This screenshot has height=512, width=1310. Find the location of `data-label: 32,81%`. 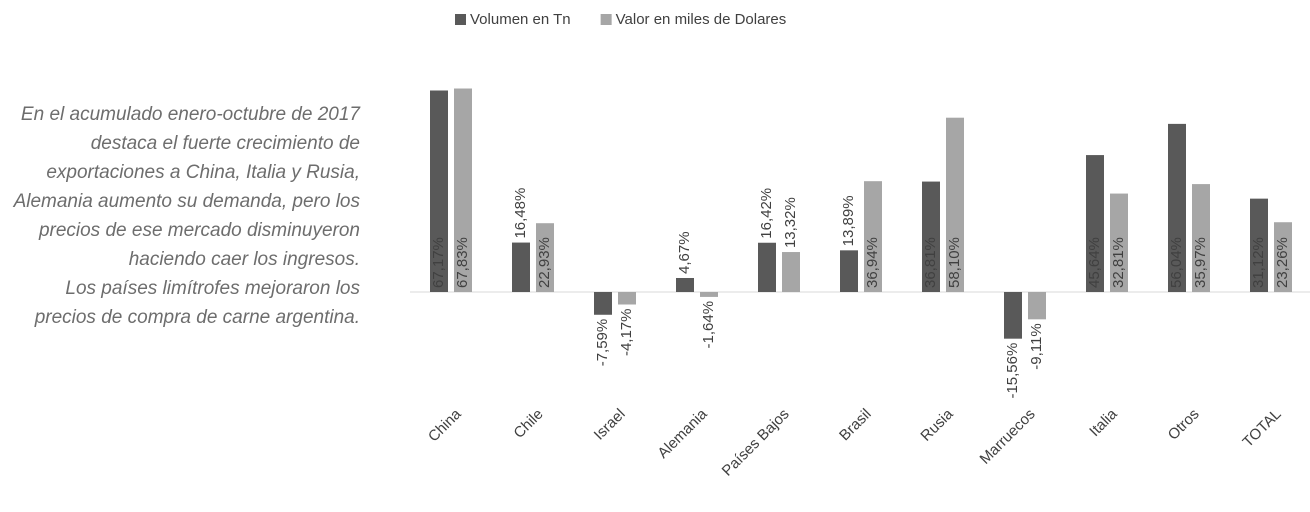

data-label: 32,81% is located at coordinates (1118, 262).